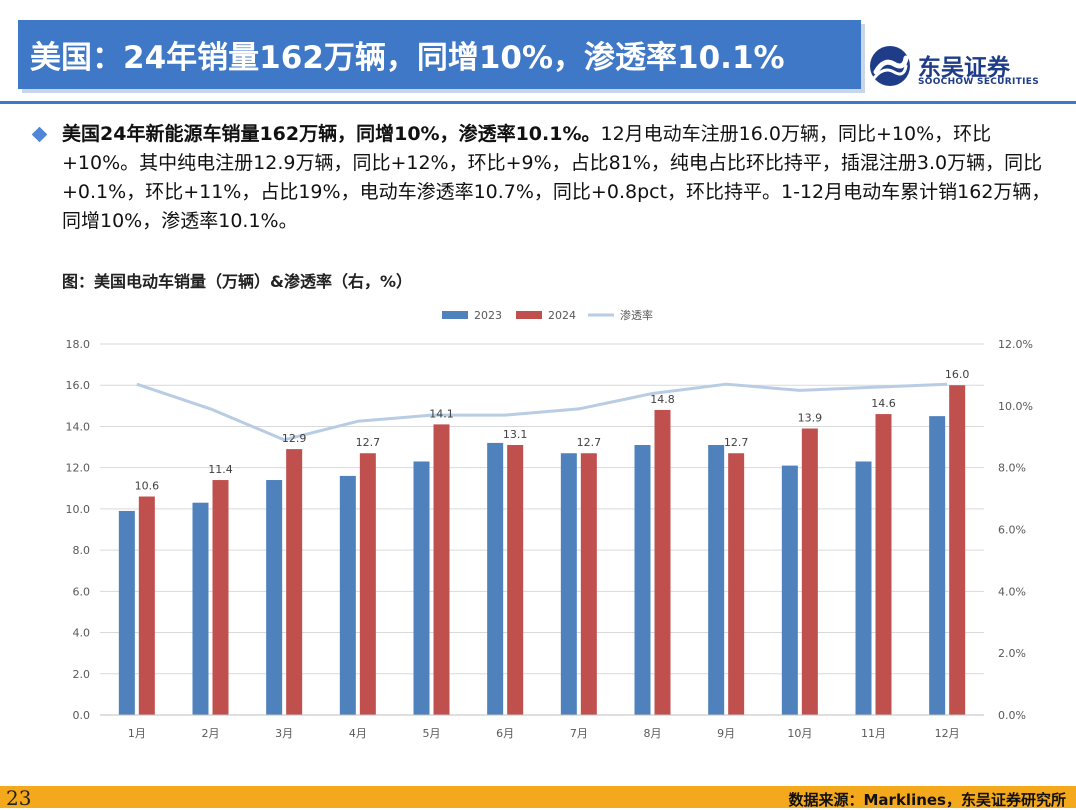  I want to click on y-left-tick-label: 6.0, so click(82, 591).